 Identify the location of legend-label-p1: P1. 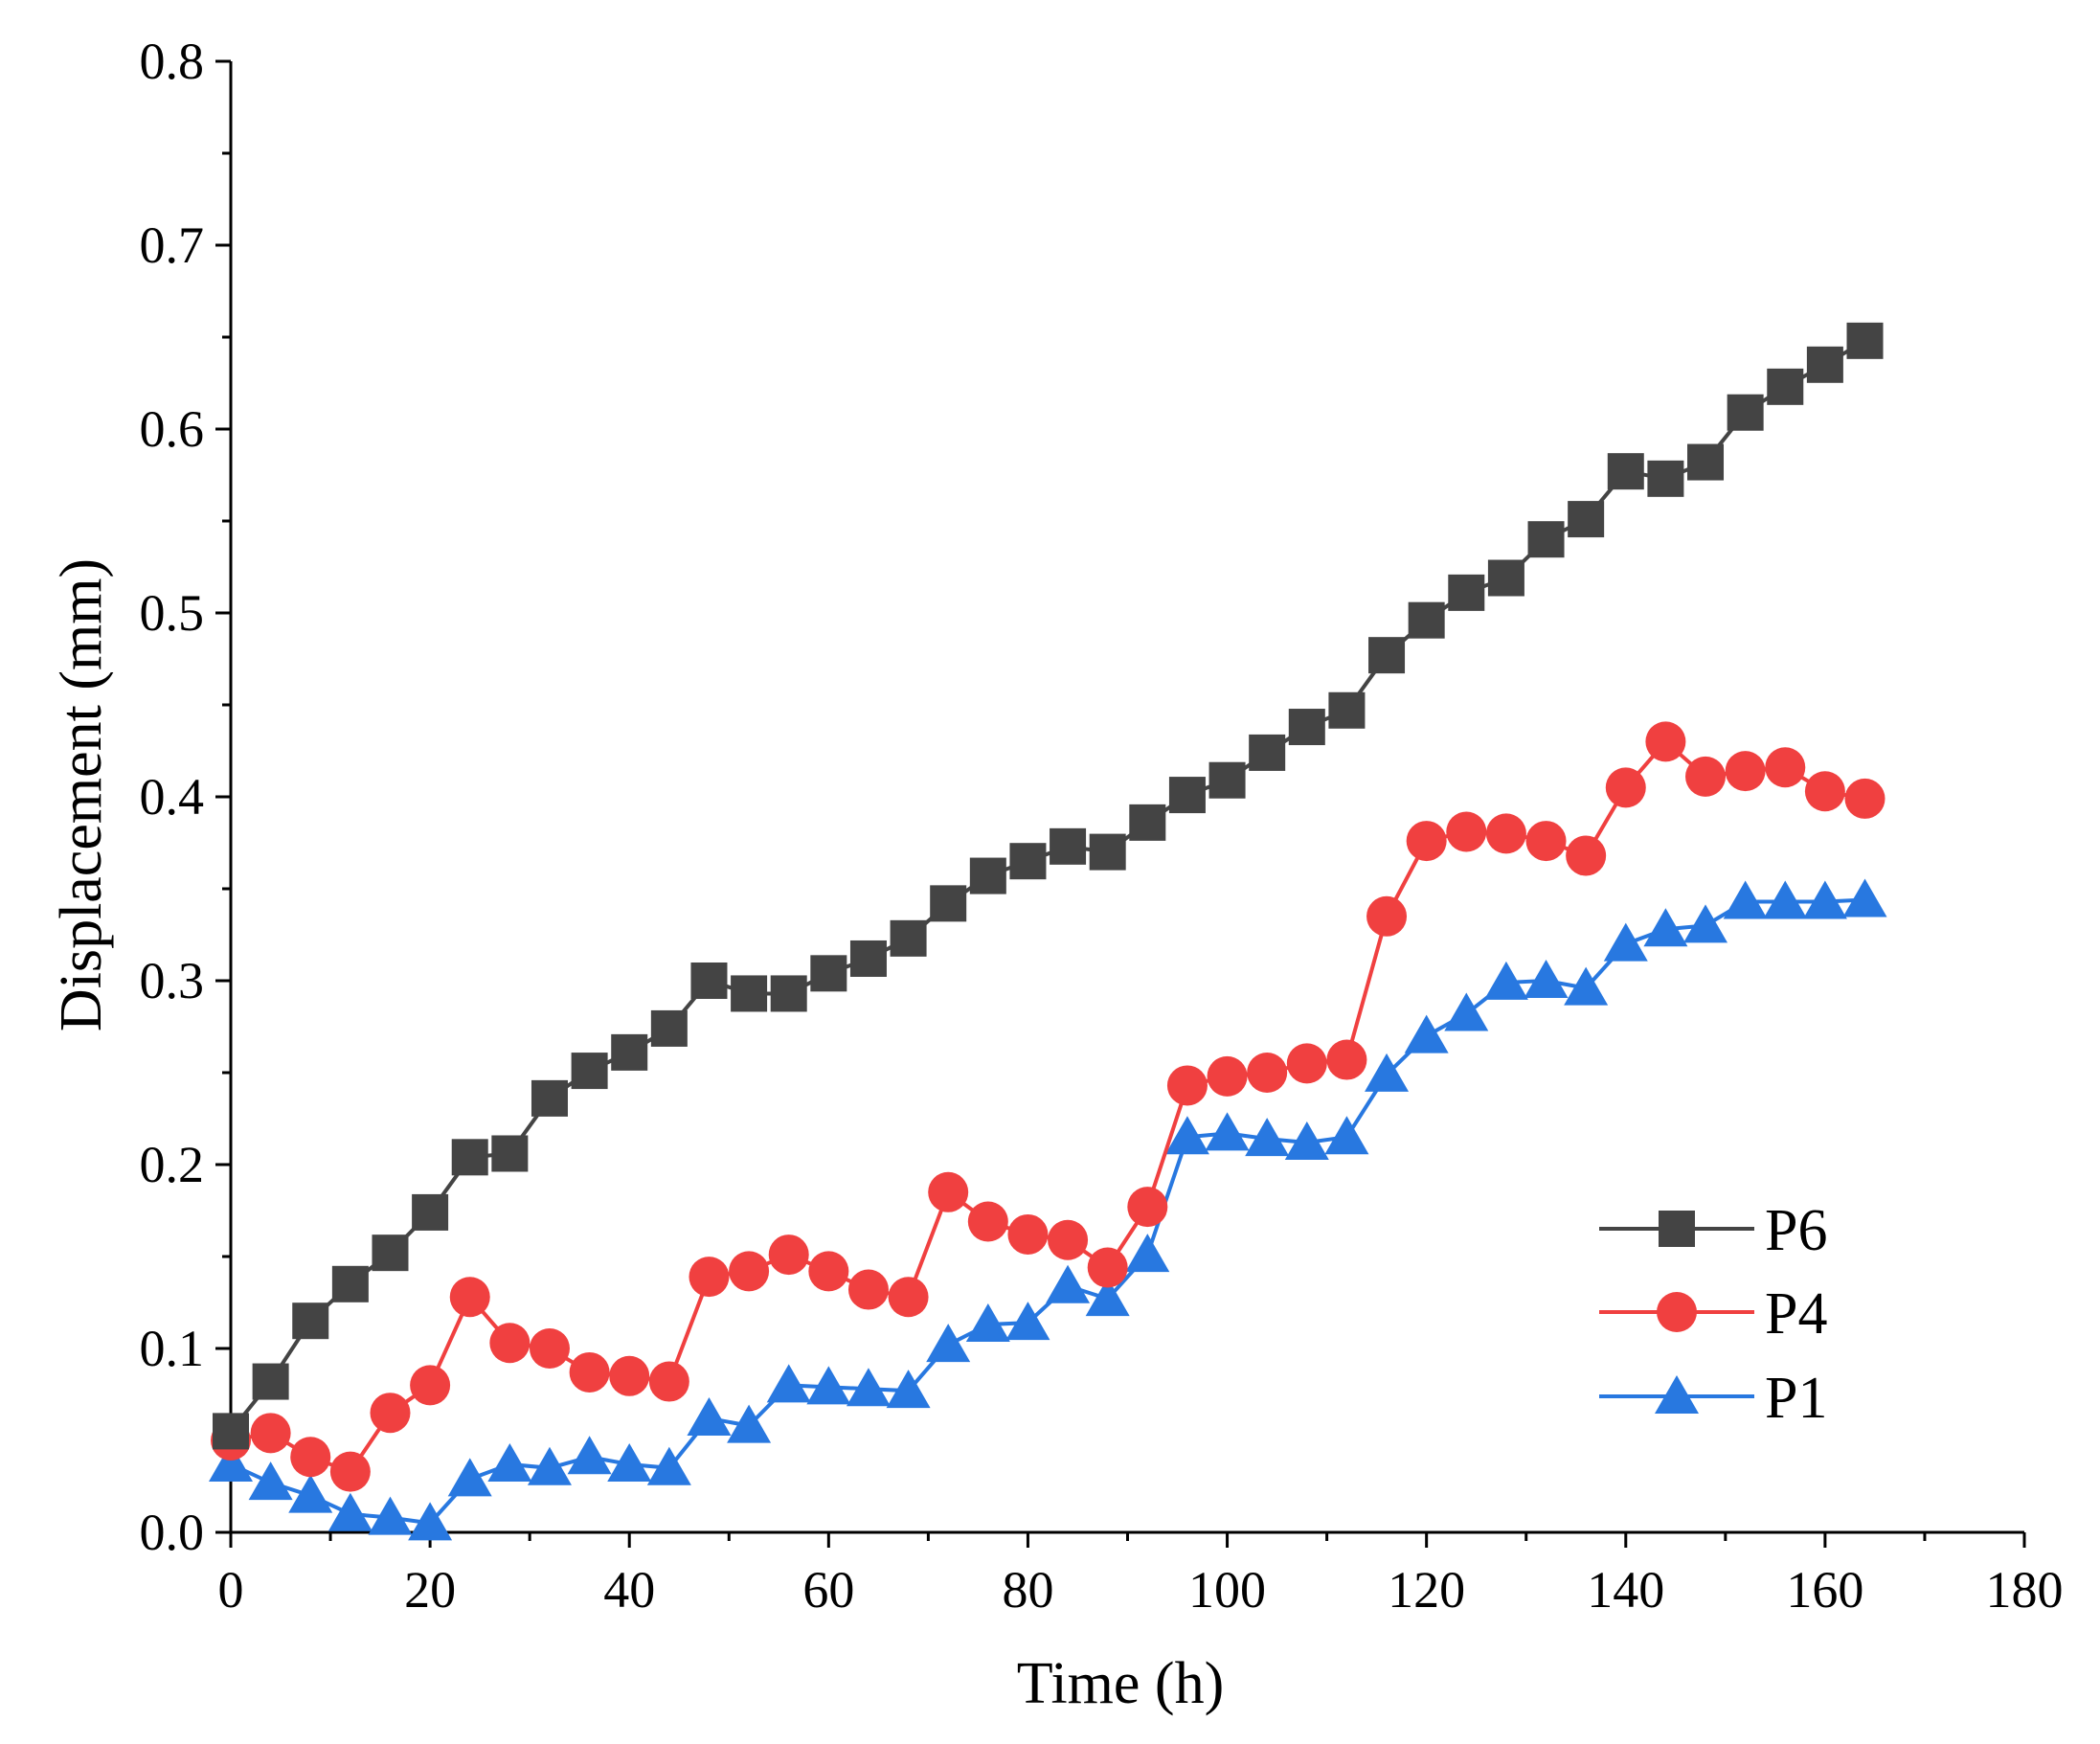
(1796, 1398).